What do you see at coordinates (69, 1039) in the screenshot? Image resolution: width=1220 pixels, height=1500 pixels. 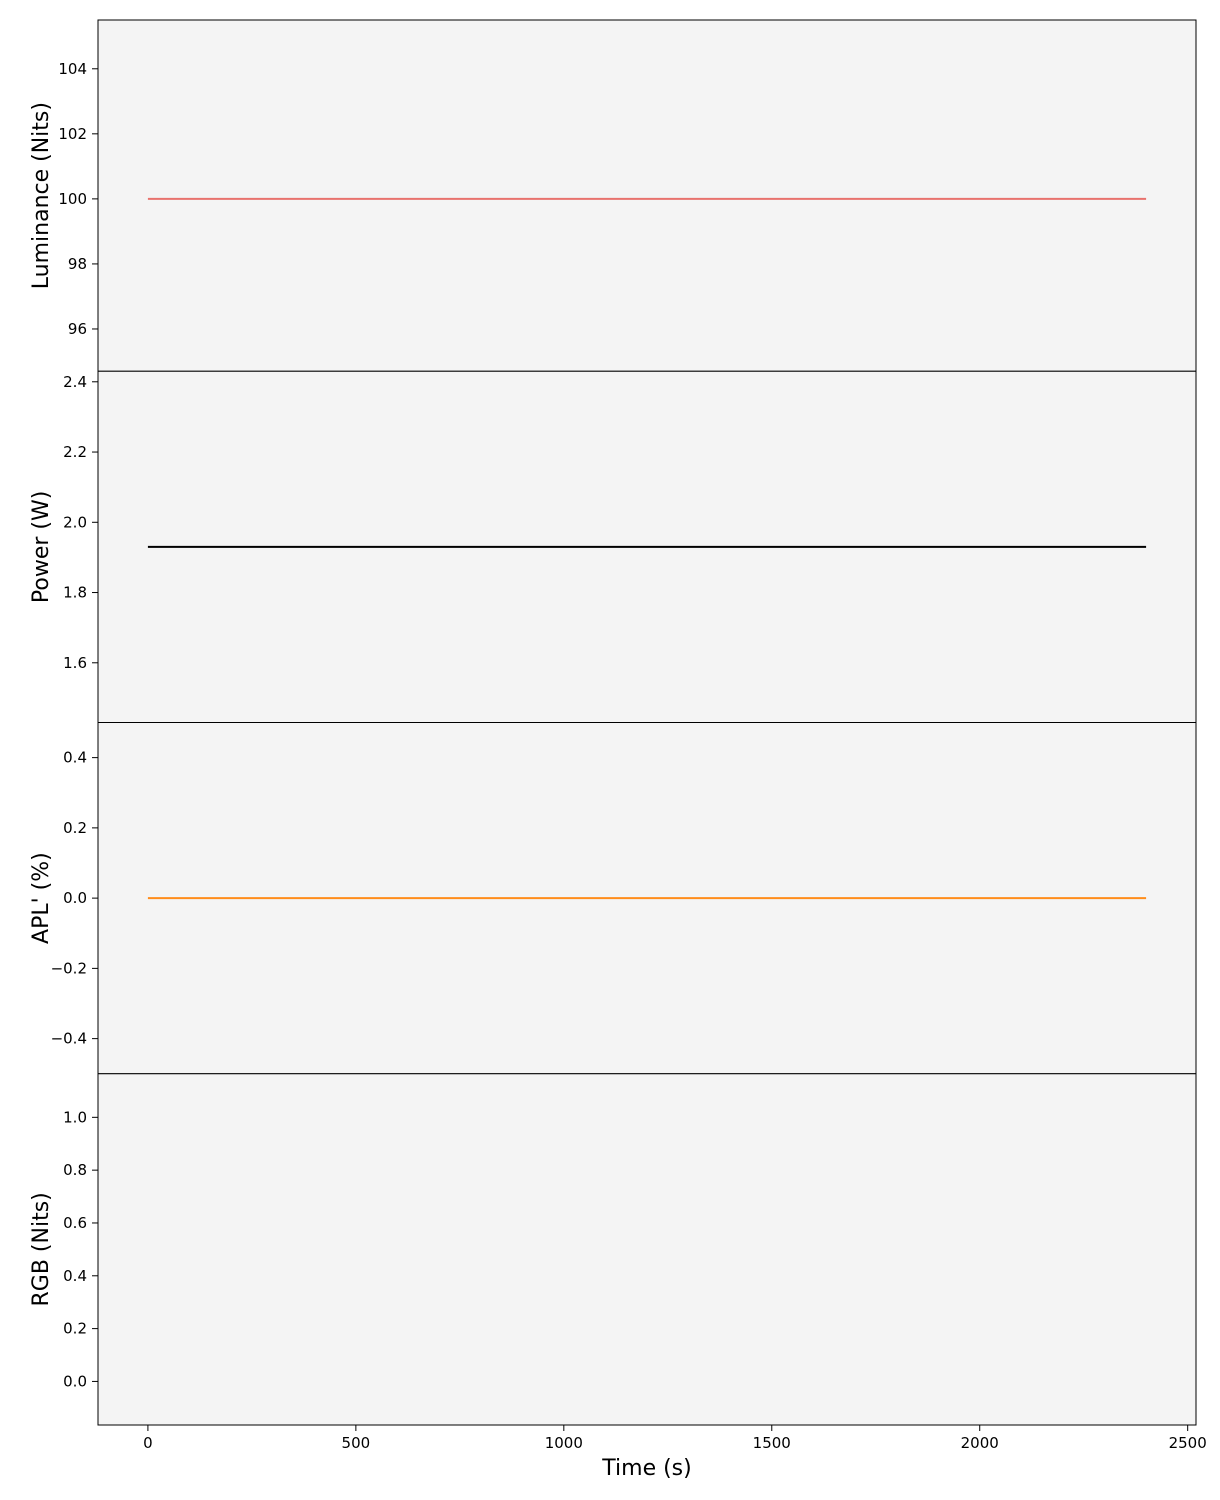 I see `y-tick-label: −0.4` at bounding box center [69, 1039].